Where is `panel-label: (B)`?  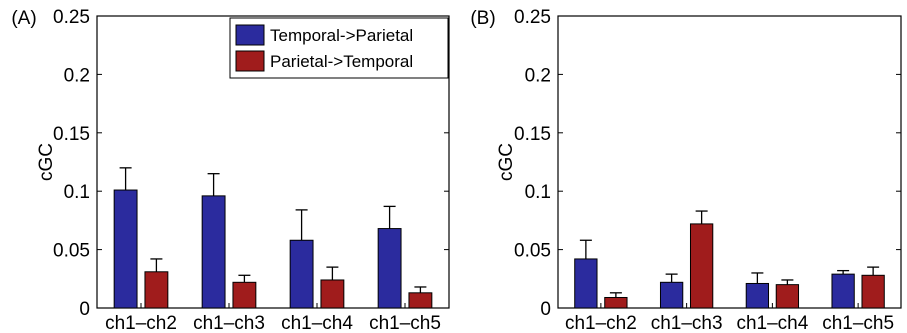 panel-label: (B) is located at coordinates (482, 18).